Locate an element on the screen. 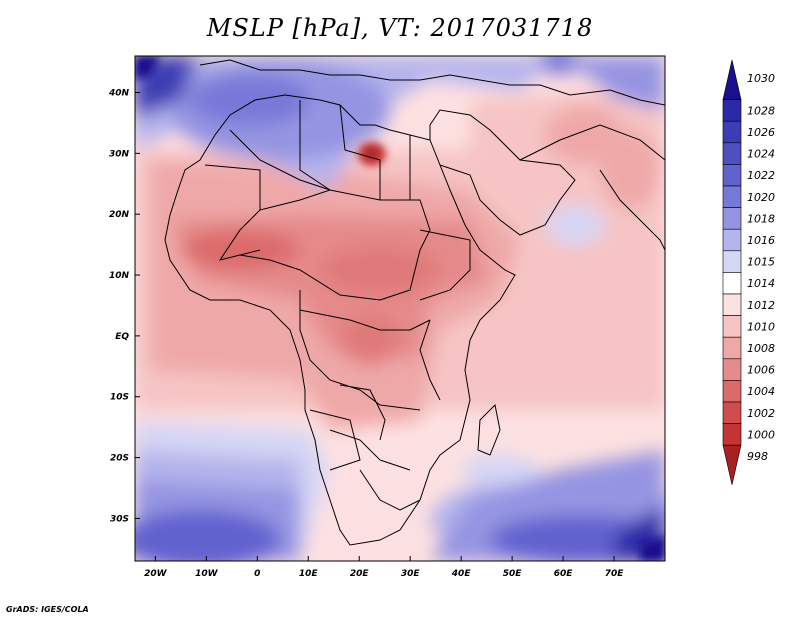 The height and width of the screenshot is (618, 800). colorbar-label: 1008 is located at coordinates (761, 348).